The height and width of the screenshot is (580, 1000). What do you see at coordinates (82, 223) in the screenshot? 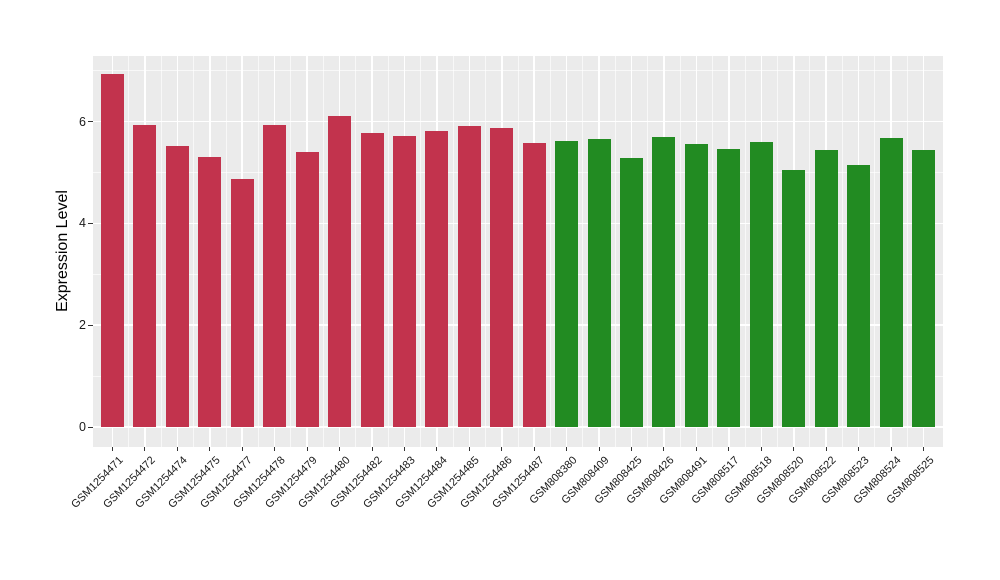
I see `y-tick-label: 4` at bounding box center [82, 223].